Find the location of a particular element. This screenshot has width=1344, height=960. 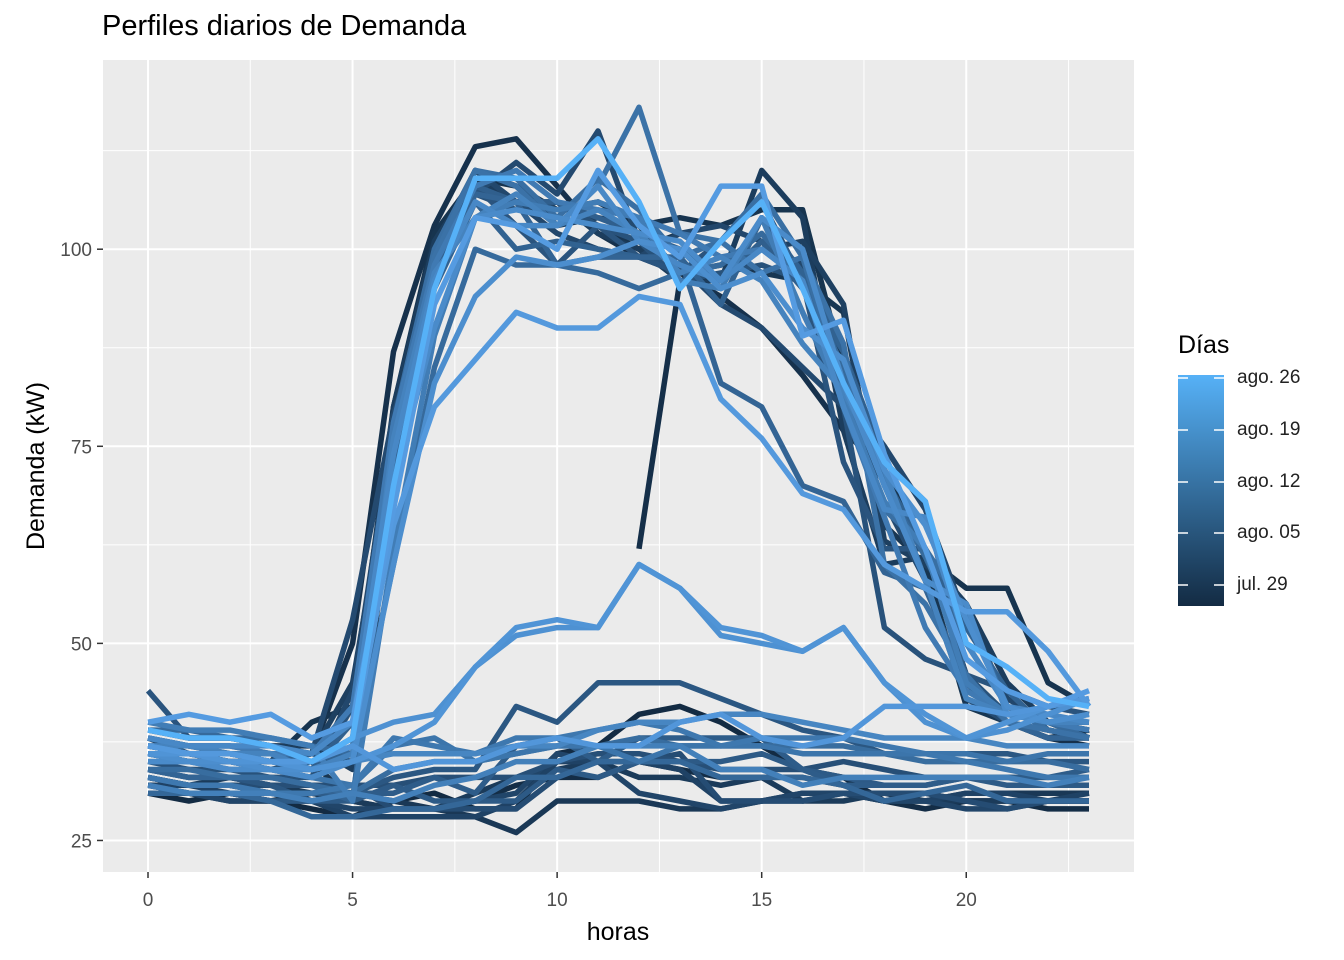

y-axis-label: Demanda (kW) is located at coordinates (36, 466).